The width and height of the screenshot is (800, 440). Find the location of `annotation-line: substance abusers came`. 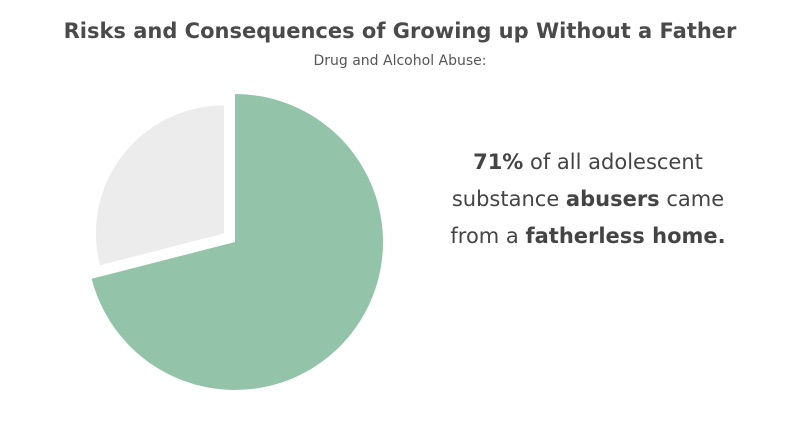

annotation-line: substance abusers came is located at coordinates (588, 199).